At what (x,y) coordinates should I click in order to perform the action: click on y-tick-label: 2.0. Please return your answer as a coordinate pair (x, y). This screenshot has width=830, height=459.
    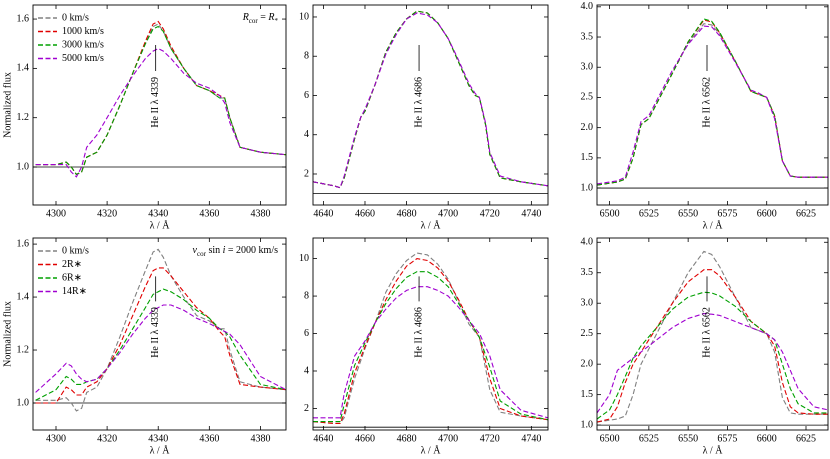
    Looking at the image, I should click on (587, 363).